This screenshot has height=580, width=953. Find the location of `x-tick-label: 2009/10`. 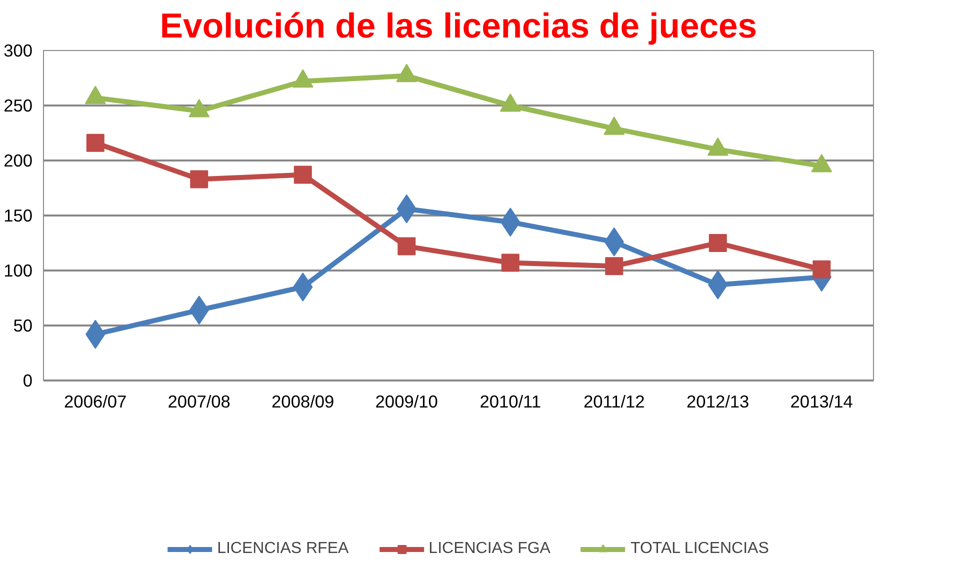

x-tick-label: 2009/10 is located at coordinates (406, 402).